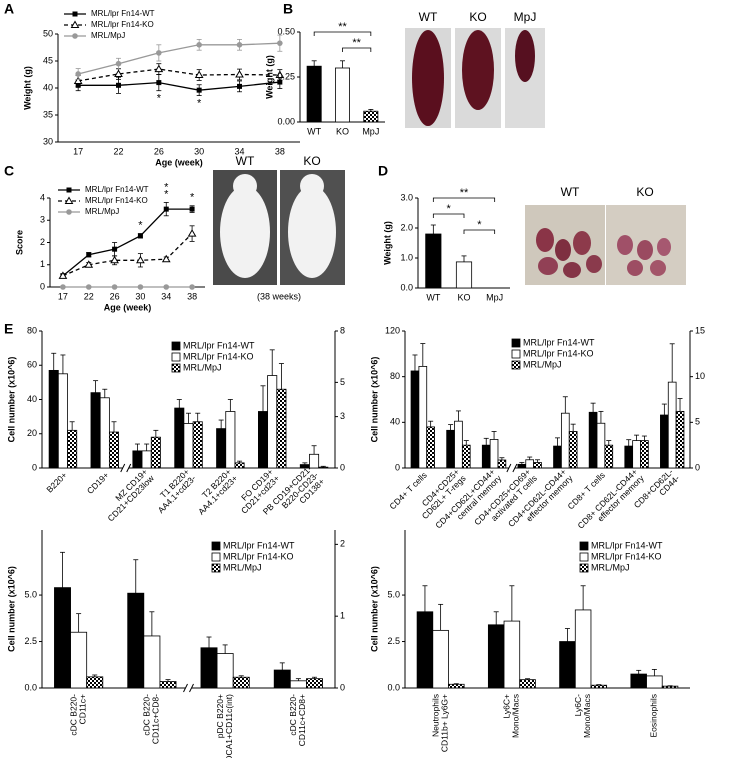 This screenshot has height=758, width=731. What do you see at coordinates (30, 641) in the screenshot?
I see `y-tick-label: 2.5` at bounding box center [30, 641].